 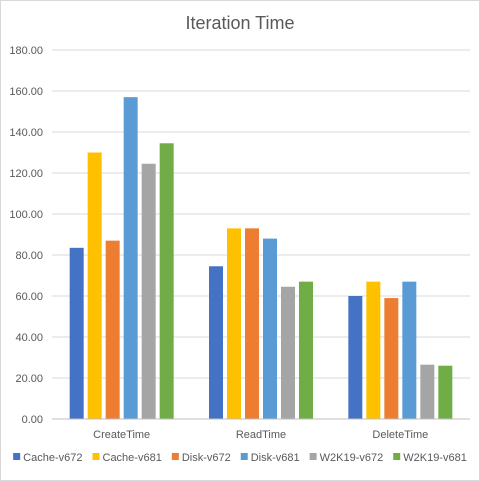 I want to click on legend-item: Disk-v672, so click(x=201, y=458).